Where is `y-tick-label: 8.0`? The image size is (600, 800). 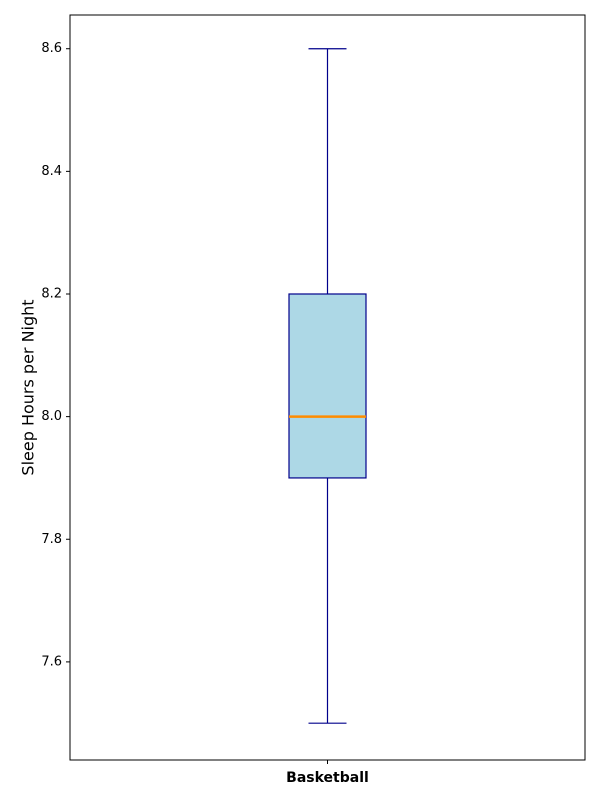 y-tick-label: 8.0 is located at coordinates (51, 416).